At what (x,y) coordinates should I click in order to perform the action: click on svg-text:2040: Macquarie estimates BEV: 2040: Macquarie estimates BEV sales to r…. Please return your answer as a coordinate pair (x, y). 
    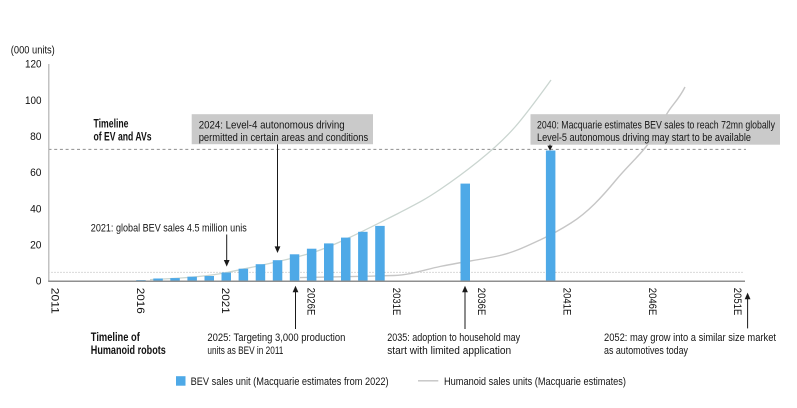
    Looking at the image, I should click on (656, 125).